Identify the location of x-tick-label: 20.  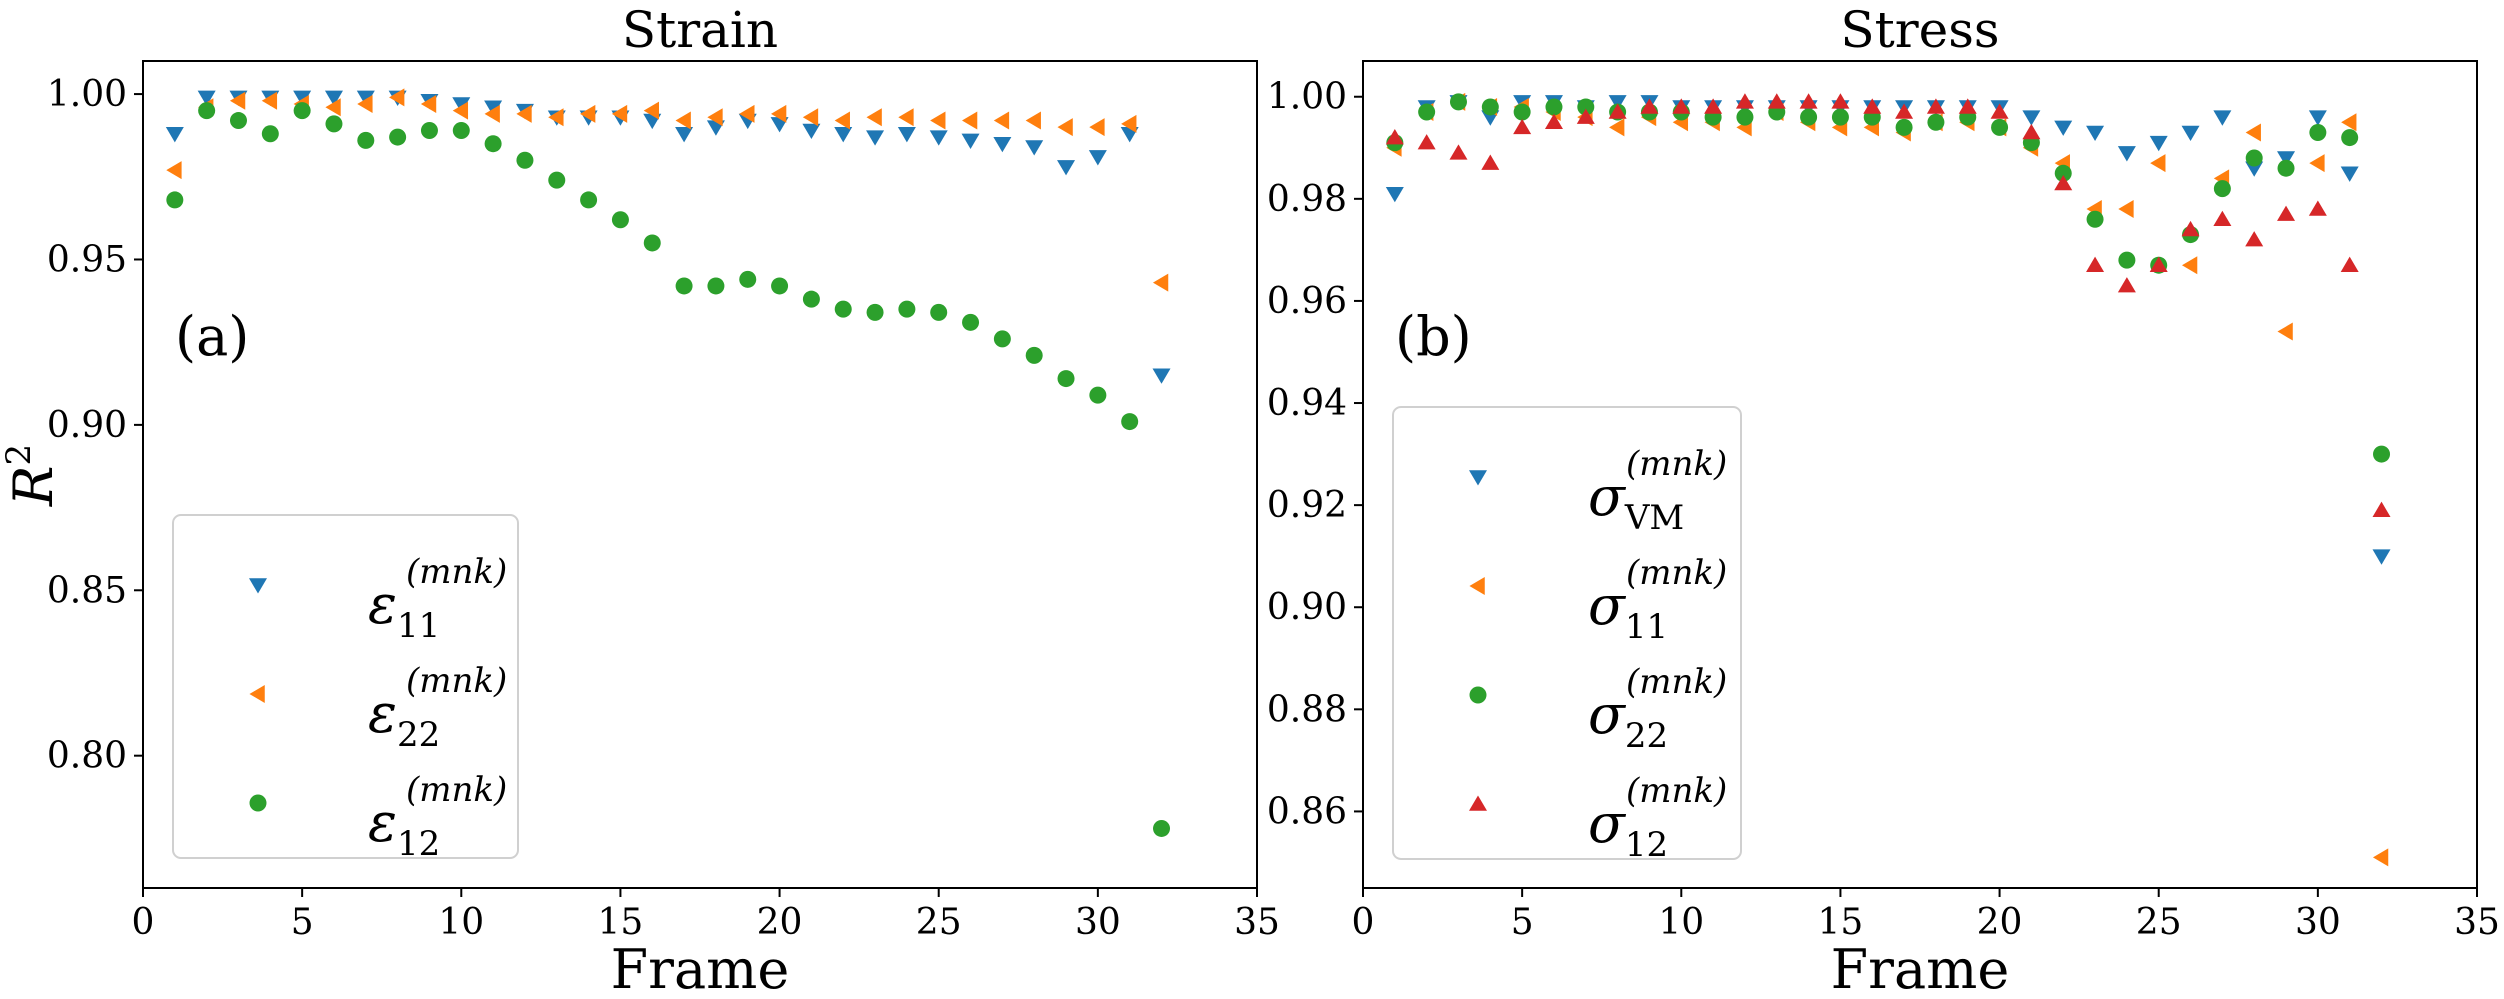
(2000, 922).